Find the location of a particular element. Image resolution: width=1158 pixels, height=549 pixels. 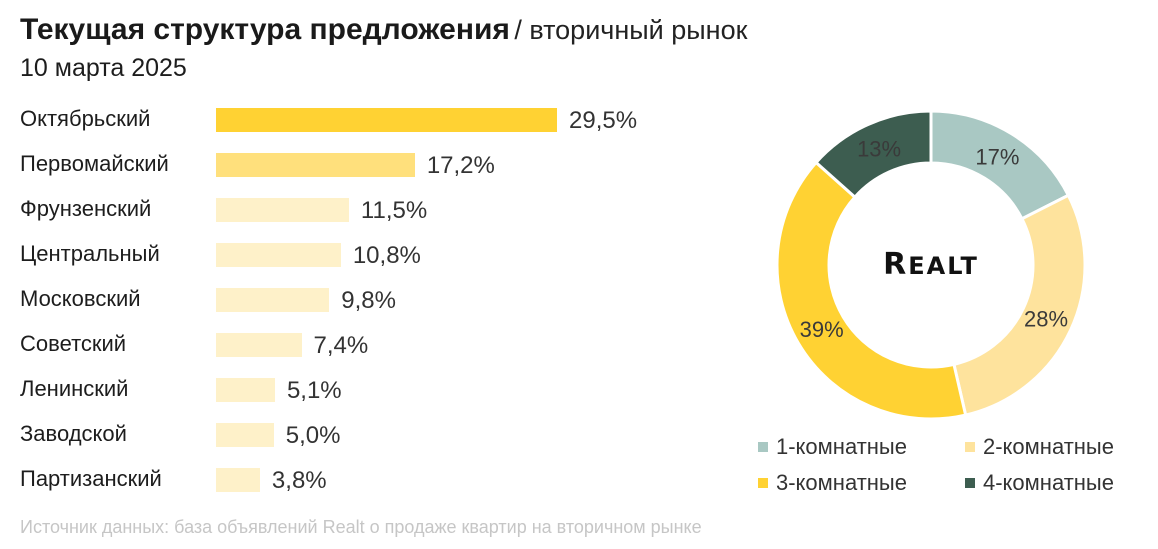

bar-row: Заводской 5,0% is located at coordinates (350, 435).